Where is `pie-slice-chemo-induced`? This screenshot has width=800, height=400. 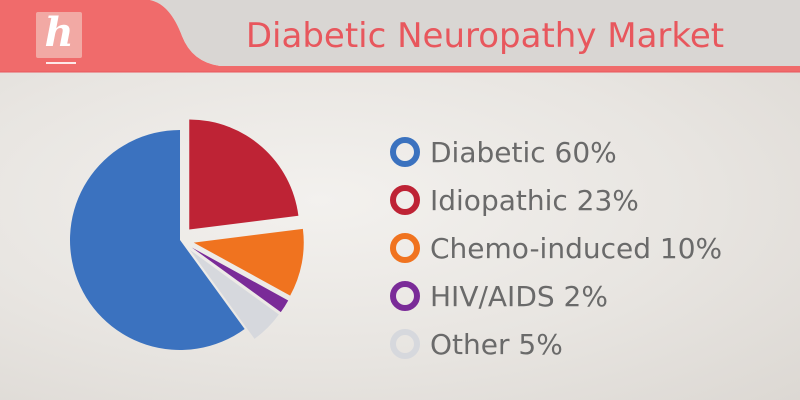 pie-slice-chemo-induced is located at coordinates (248, 262).